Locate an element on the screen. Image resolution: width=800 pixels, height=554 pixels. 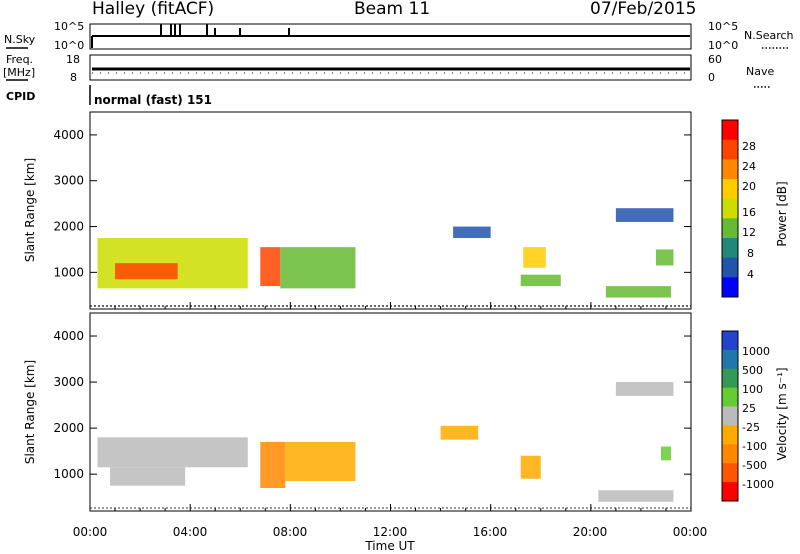
velocity-cbar-tick-3: 25 is located at coordinates (749, 408).